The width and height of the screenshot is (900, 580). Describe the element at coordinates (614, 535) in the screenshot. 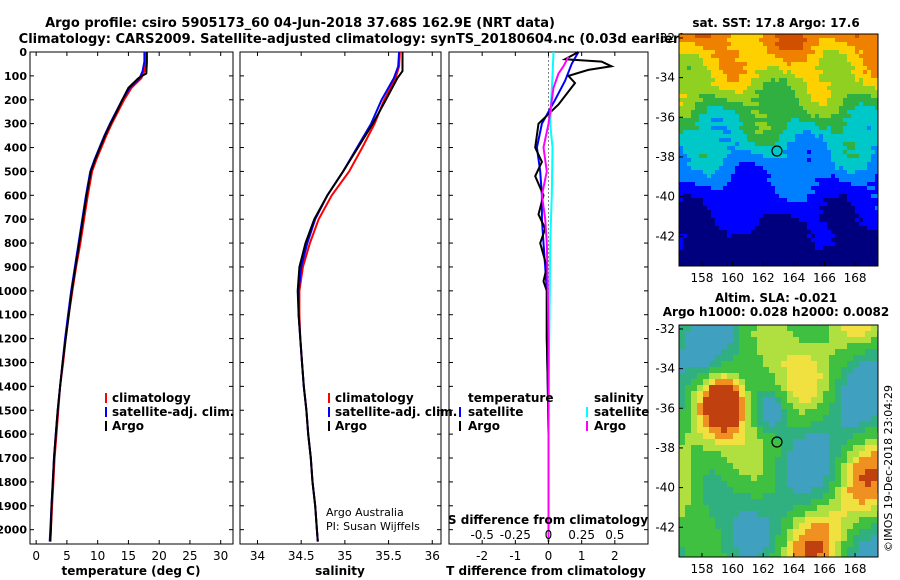

I see `s-tick-label: 0.5` at that location.